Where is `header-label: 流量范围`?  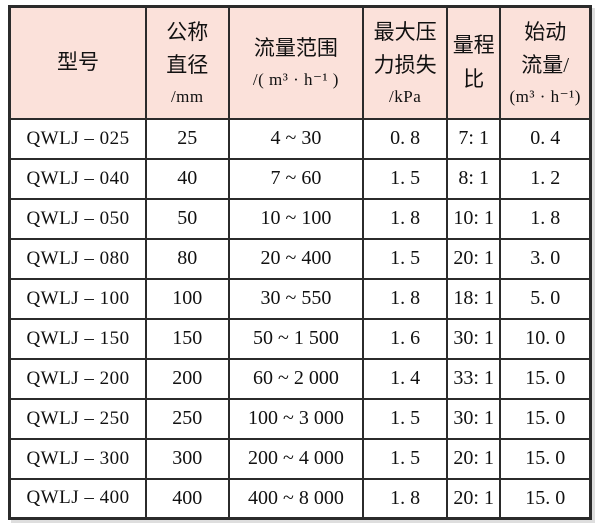
header-label: 流量范围 is located at coordinates (295, 48).